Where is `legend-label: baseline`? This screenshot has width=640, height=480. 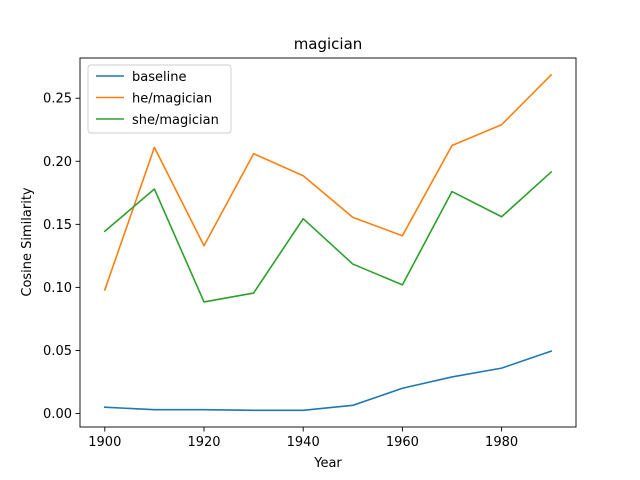
legend-label: baseline is located at coordinates (159, 77).